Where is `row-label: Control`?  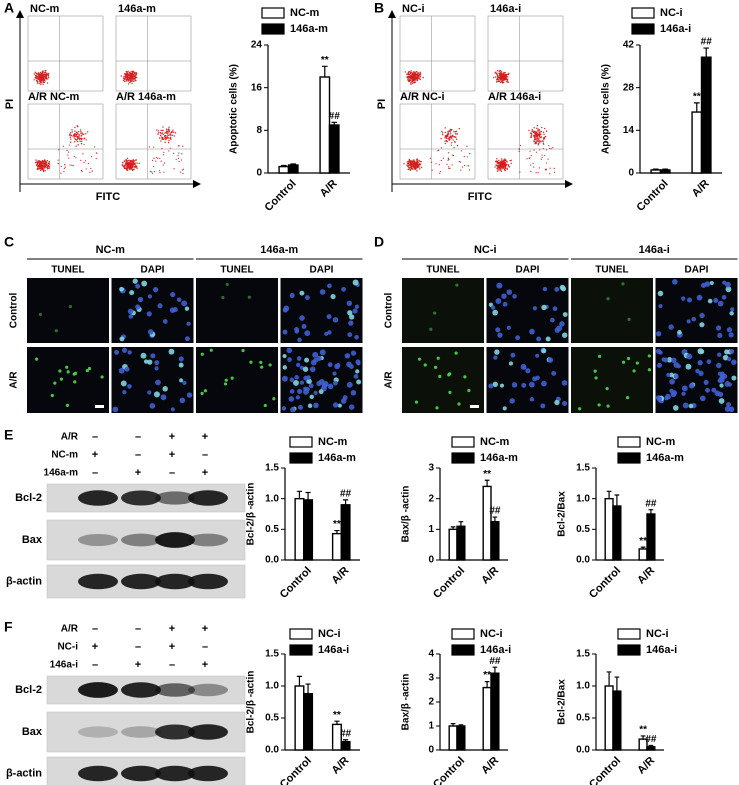 row-label: Control is located at coordinates (389, 311).